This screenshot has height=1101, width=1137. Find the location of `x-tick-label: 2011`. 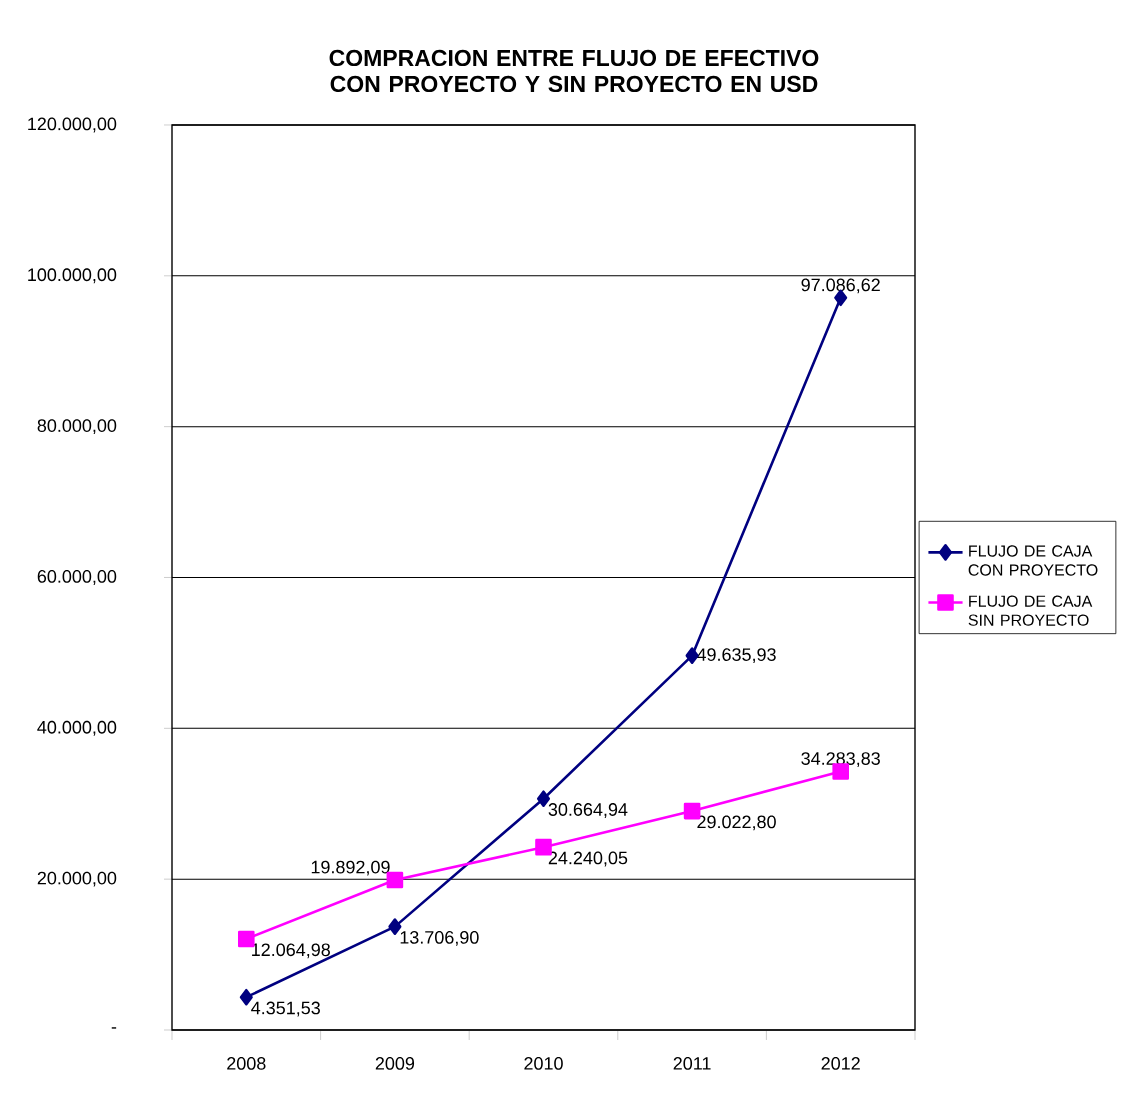

x-tick-label: 2011 is located at coordinates (692, 1063).